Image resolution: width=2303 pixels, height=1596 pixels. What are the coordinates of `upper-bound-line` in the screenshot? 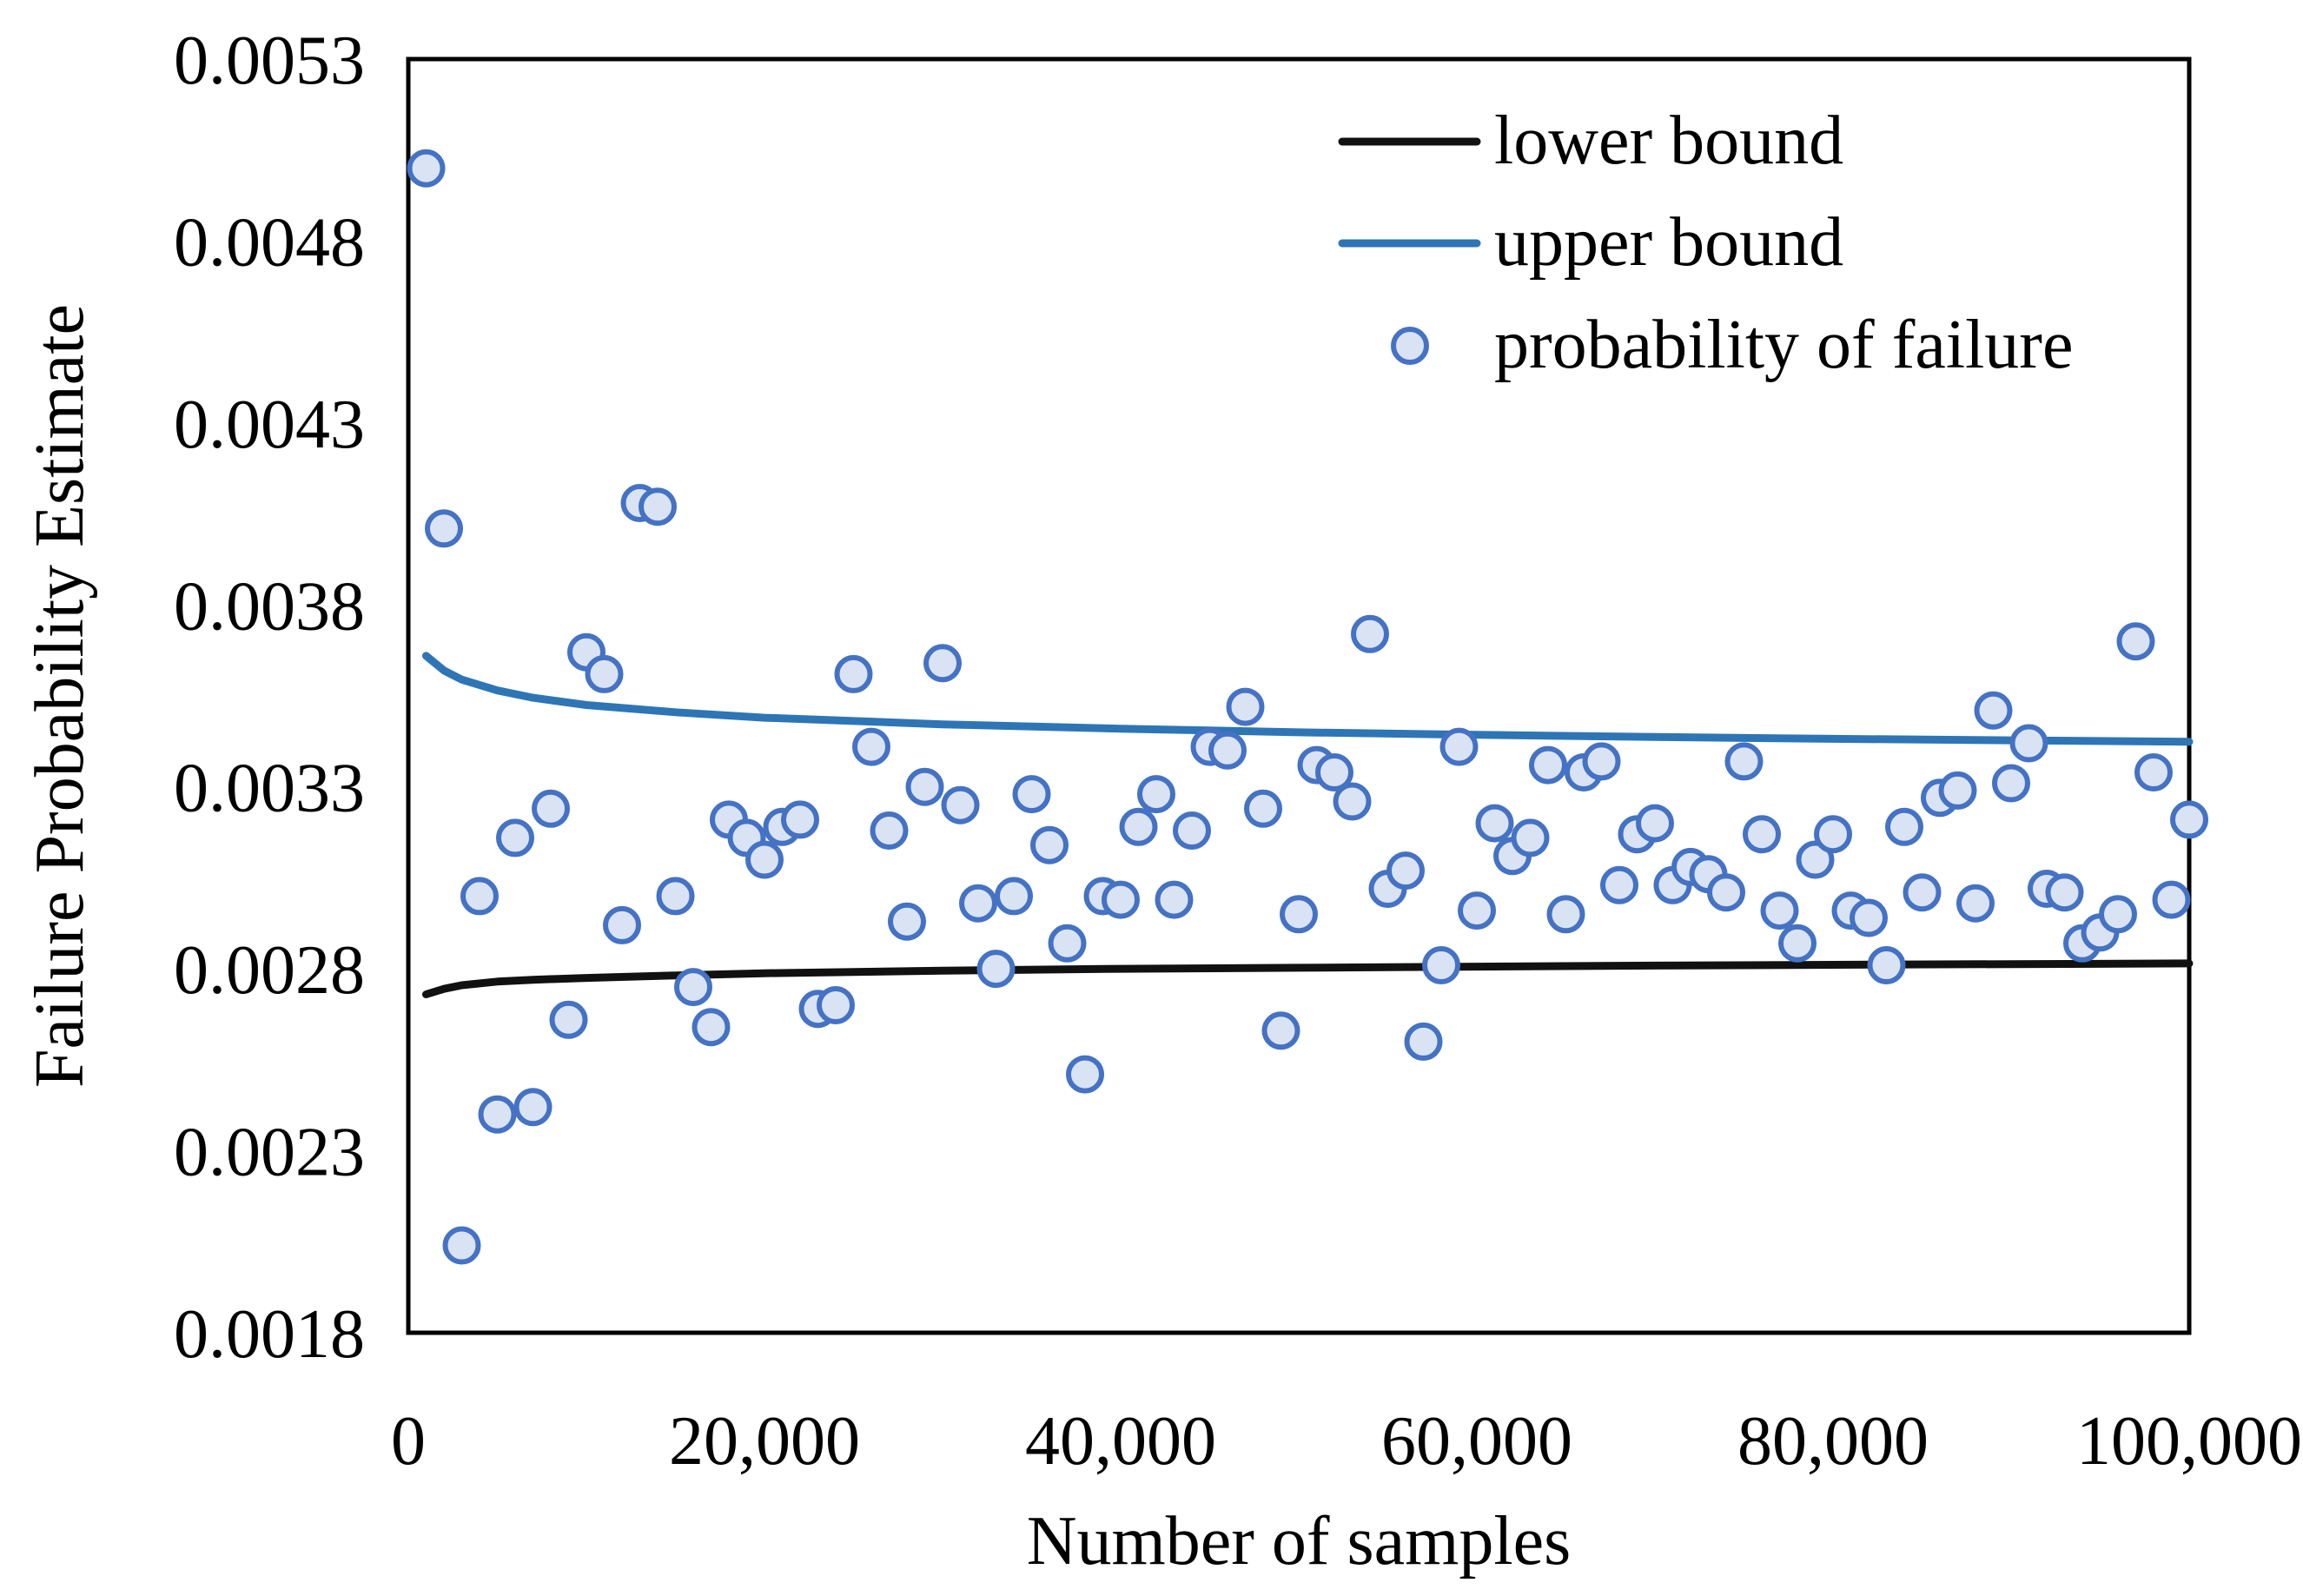 It's located at (1308, 699).